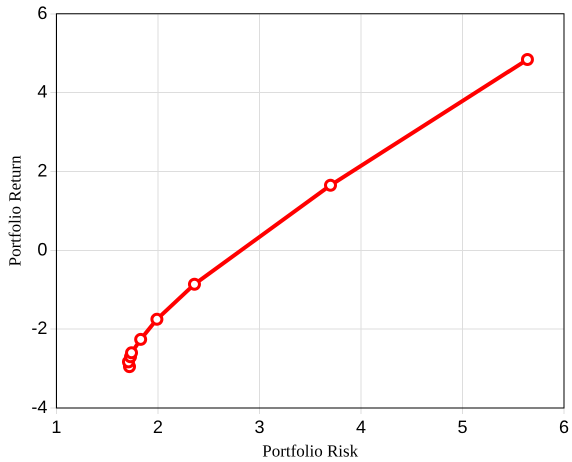 The image size is (572, 462). Describe the element at coordinates (42, 249) in the screenshot. I see `y-tick-label: 0` at that location.